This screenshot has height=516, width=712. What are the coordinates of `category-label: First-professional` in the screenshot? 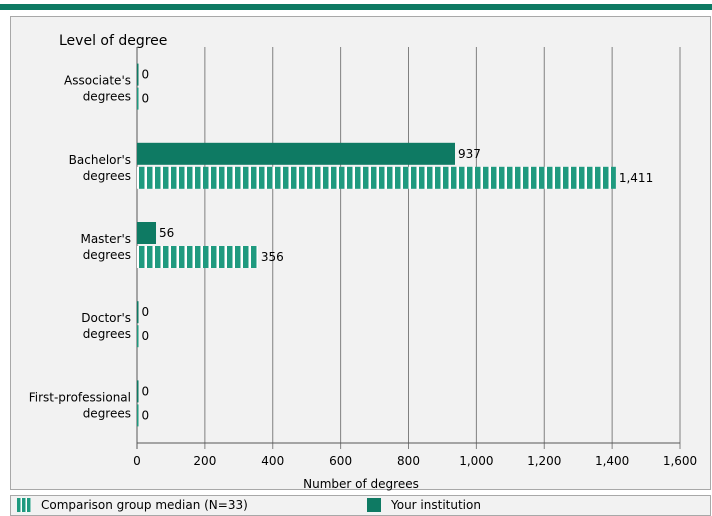 It's located at (80, 397).